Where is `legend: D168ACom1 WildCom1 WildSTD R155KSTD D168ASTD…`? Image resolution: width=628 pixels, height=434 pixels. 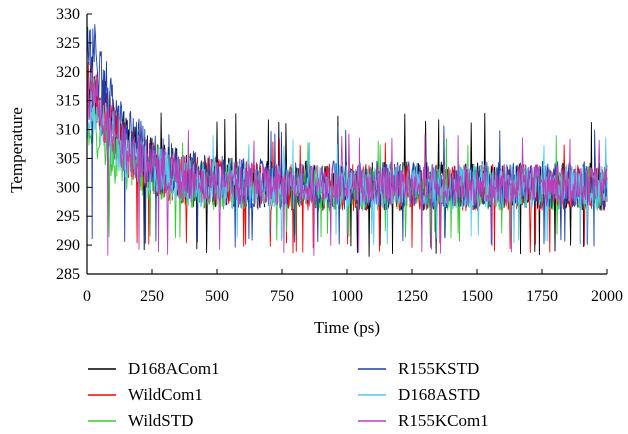
legend: D168ACom1 WildCom1 WildSTD R155KSTD D168ASTD… is located at coordinates (288, 394).